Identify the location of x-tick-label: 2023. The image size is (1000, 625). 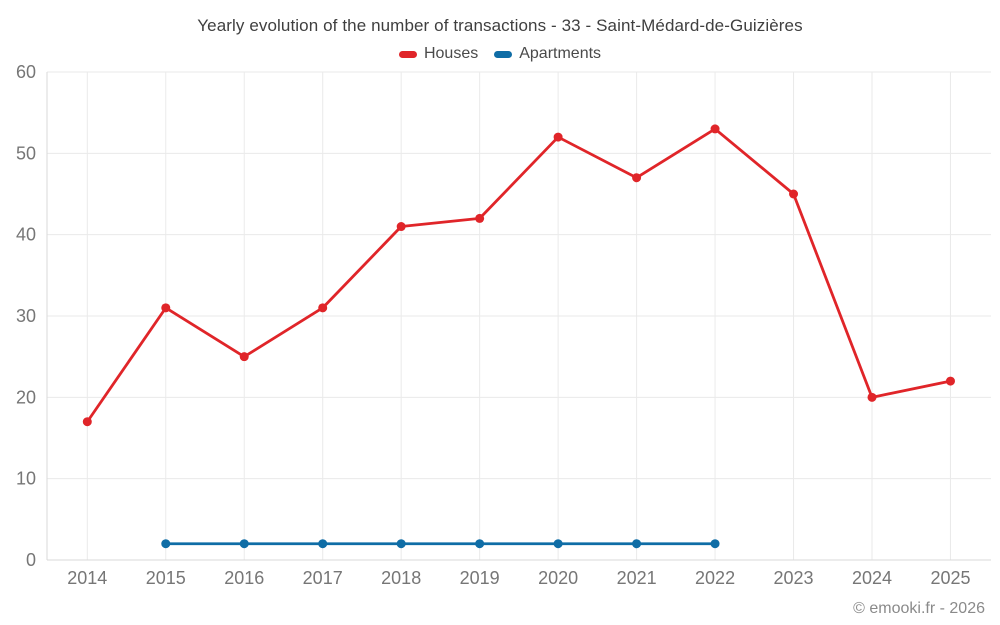
(794, 578).